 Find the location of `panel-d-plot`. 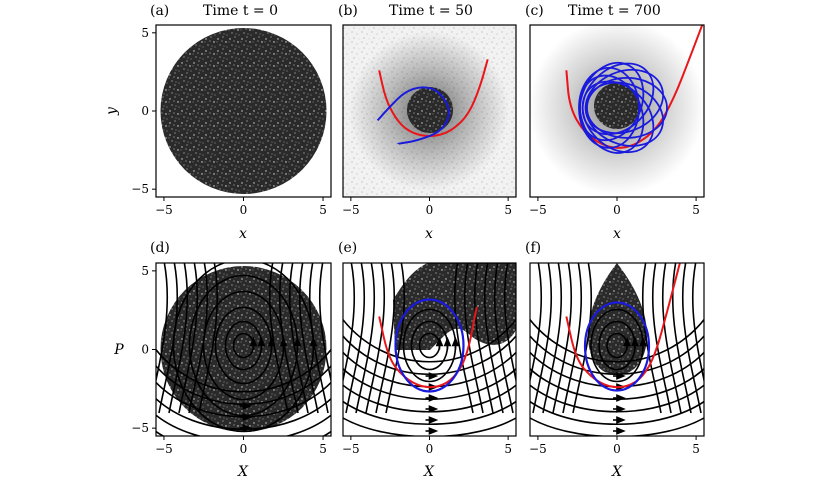

panel-d-plot is located at coordinates (243, 349).